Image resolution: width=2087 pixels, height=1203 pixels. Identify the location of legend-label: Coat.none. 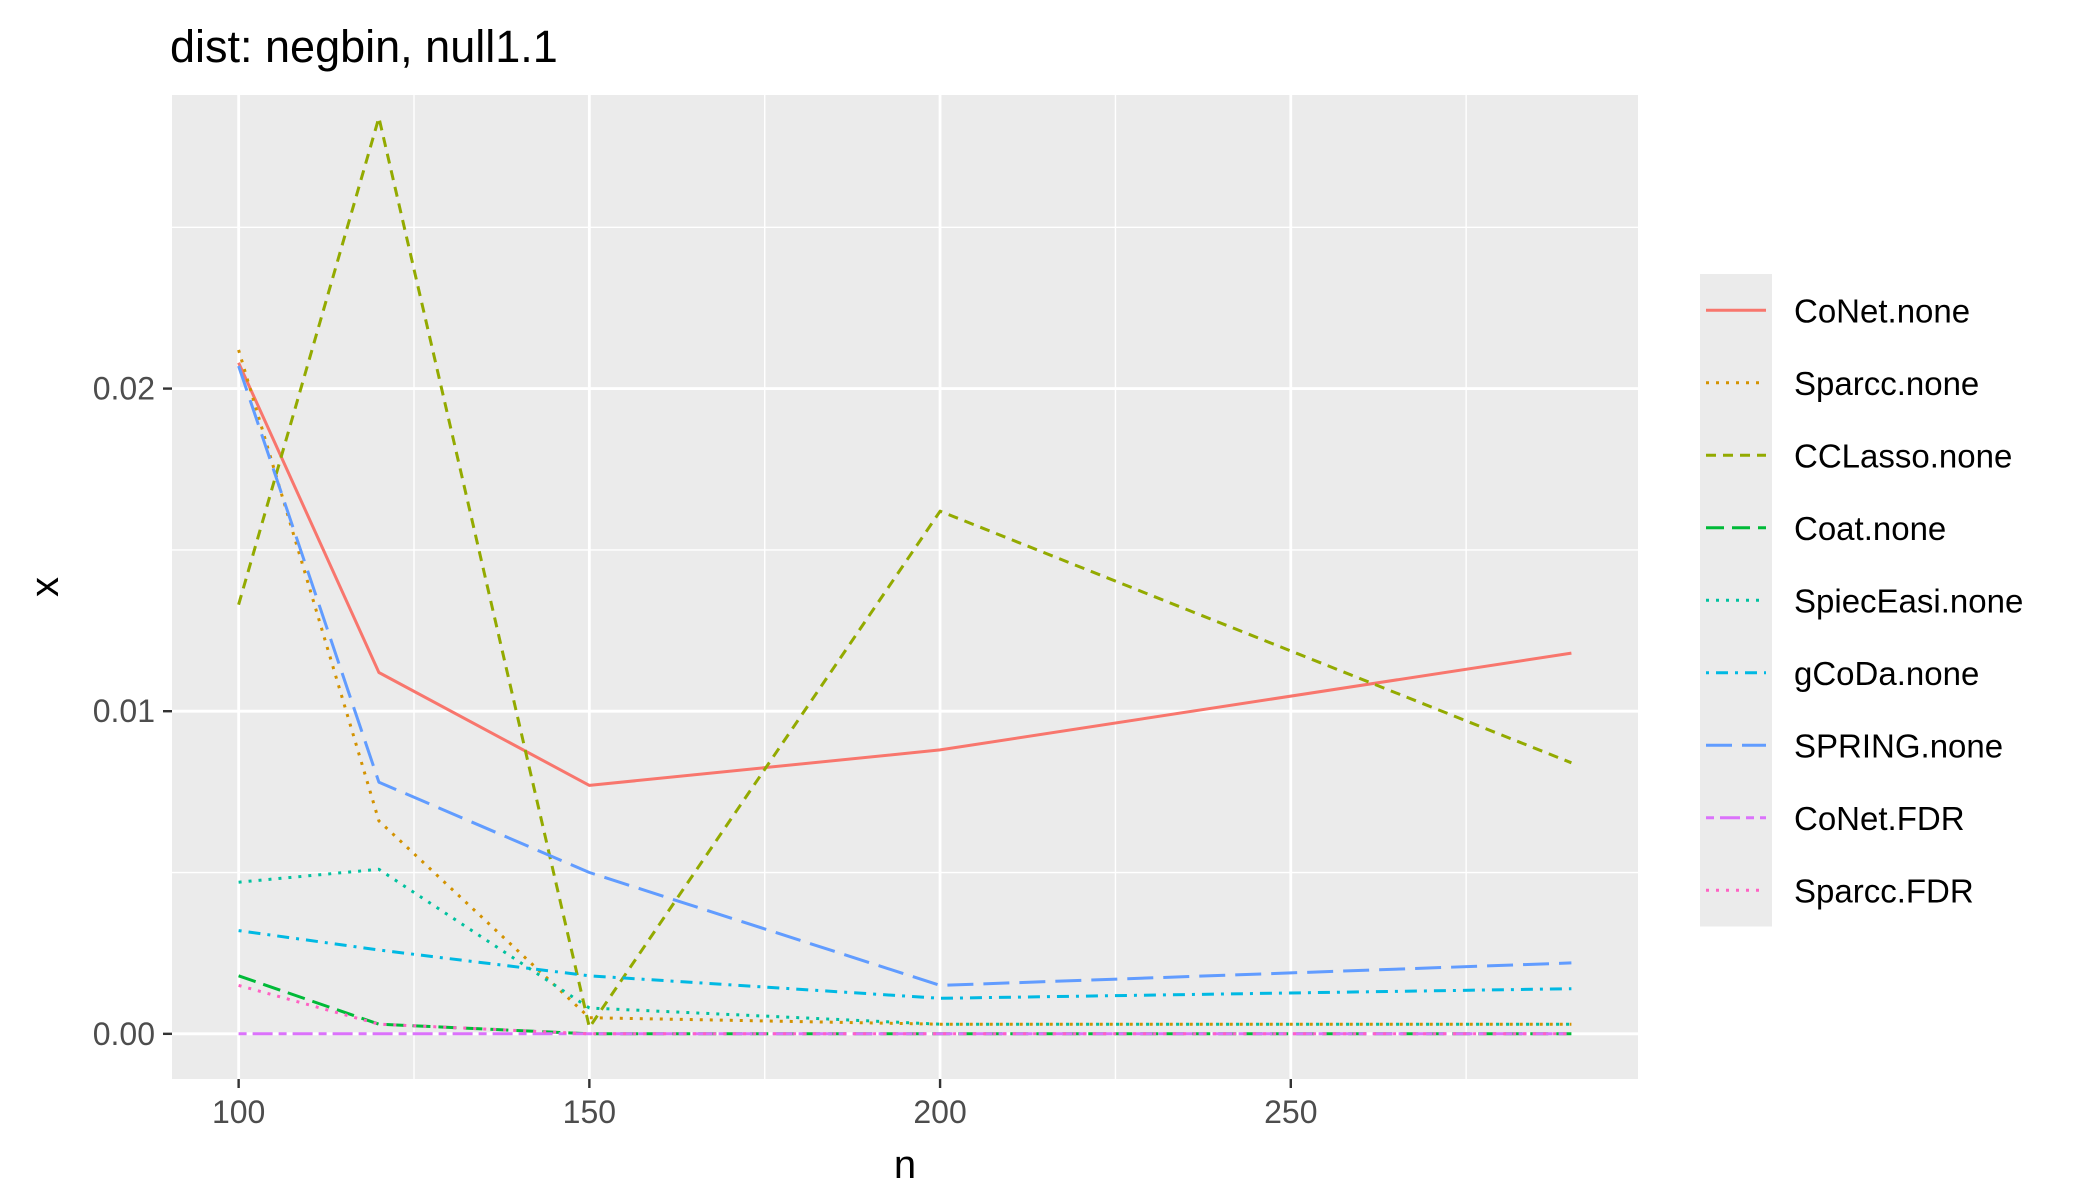
(1870, 528).